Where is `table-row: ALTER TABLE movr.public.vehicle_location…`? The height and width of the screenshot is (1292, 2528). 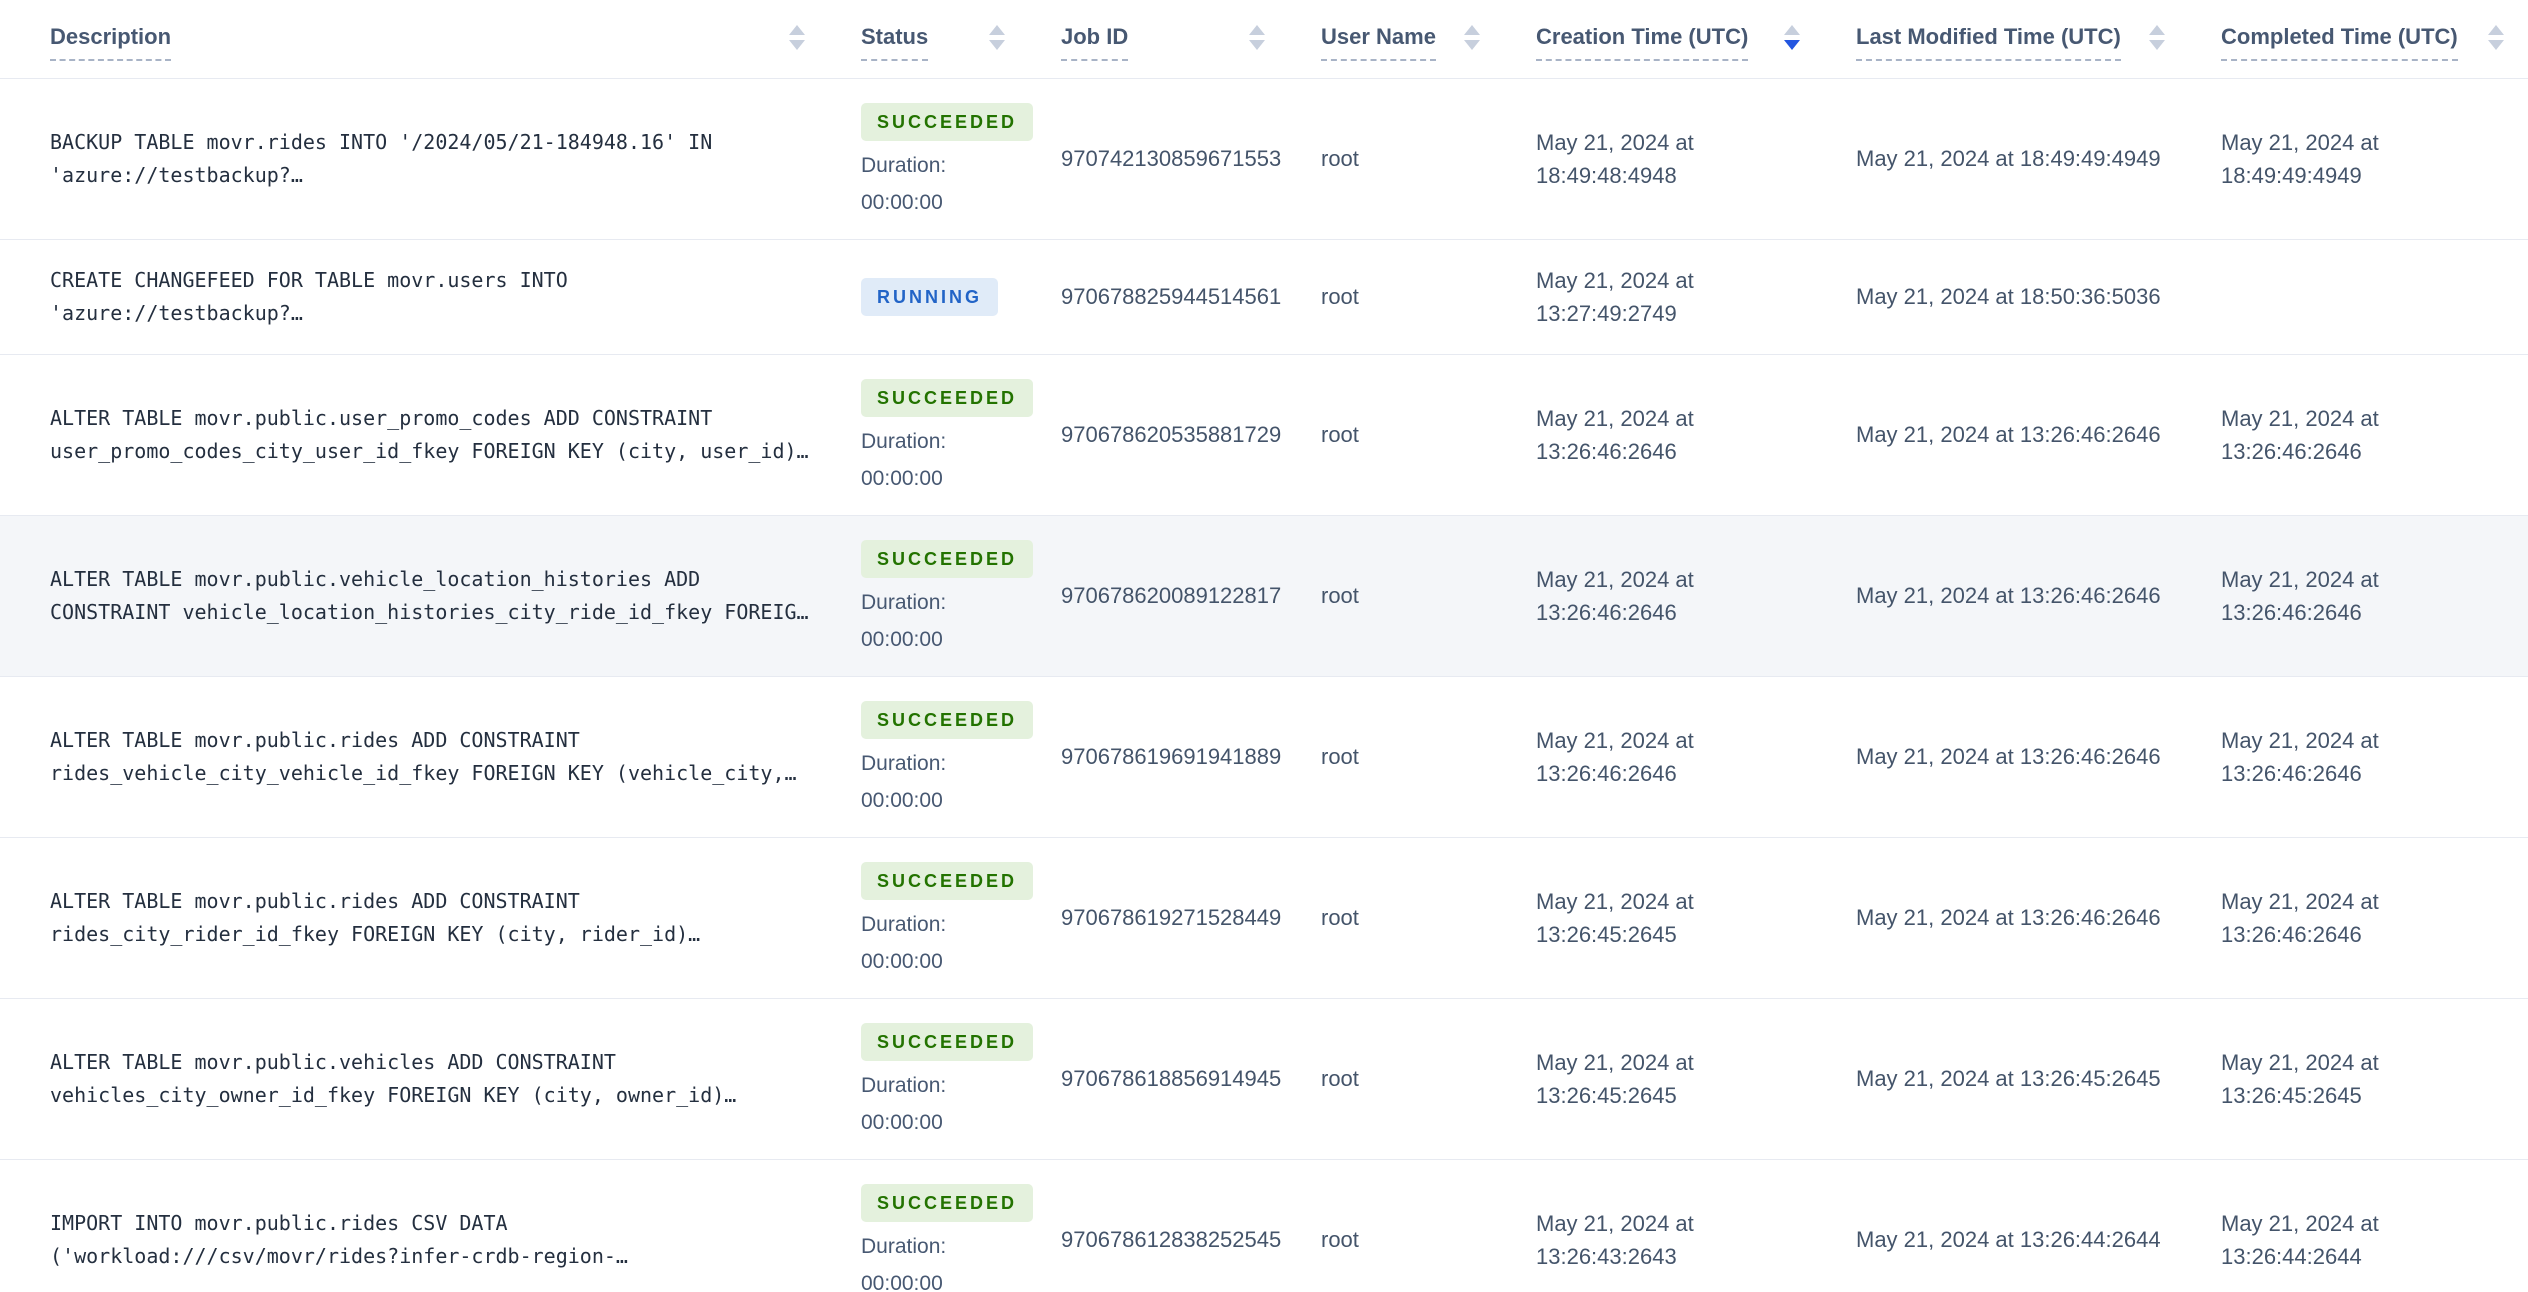 table-row: ALTER TABLE movr.public.vehicle_location… is located at coordinates (1264, 596).